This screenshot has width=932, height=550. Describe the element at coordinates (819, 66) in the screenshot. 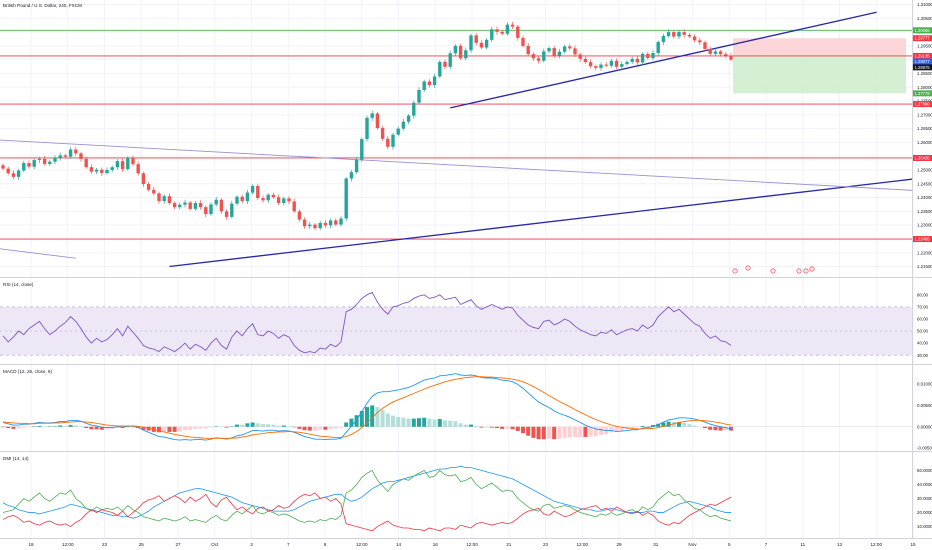

I see `position-zones` at that location.